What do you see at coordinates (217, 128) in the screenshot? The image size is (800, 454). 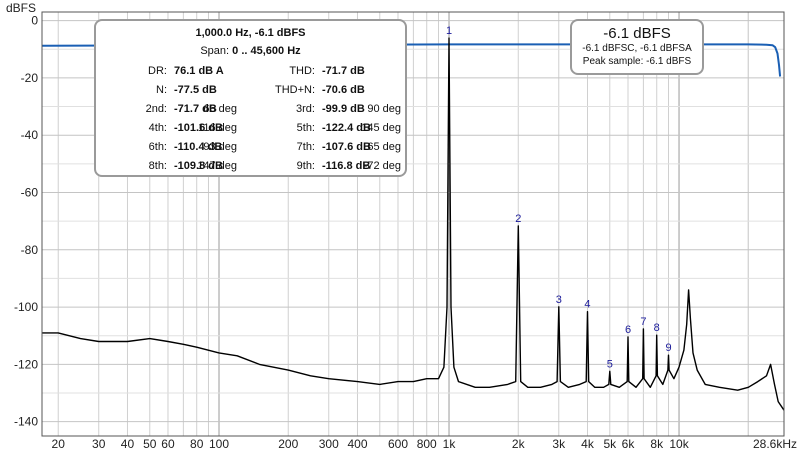 I see `harmonic-phase: 116 deg` at bounding box center [217, 128].